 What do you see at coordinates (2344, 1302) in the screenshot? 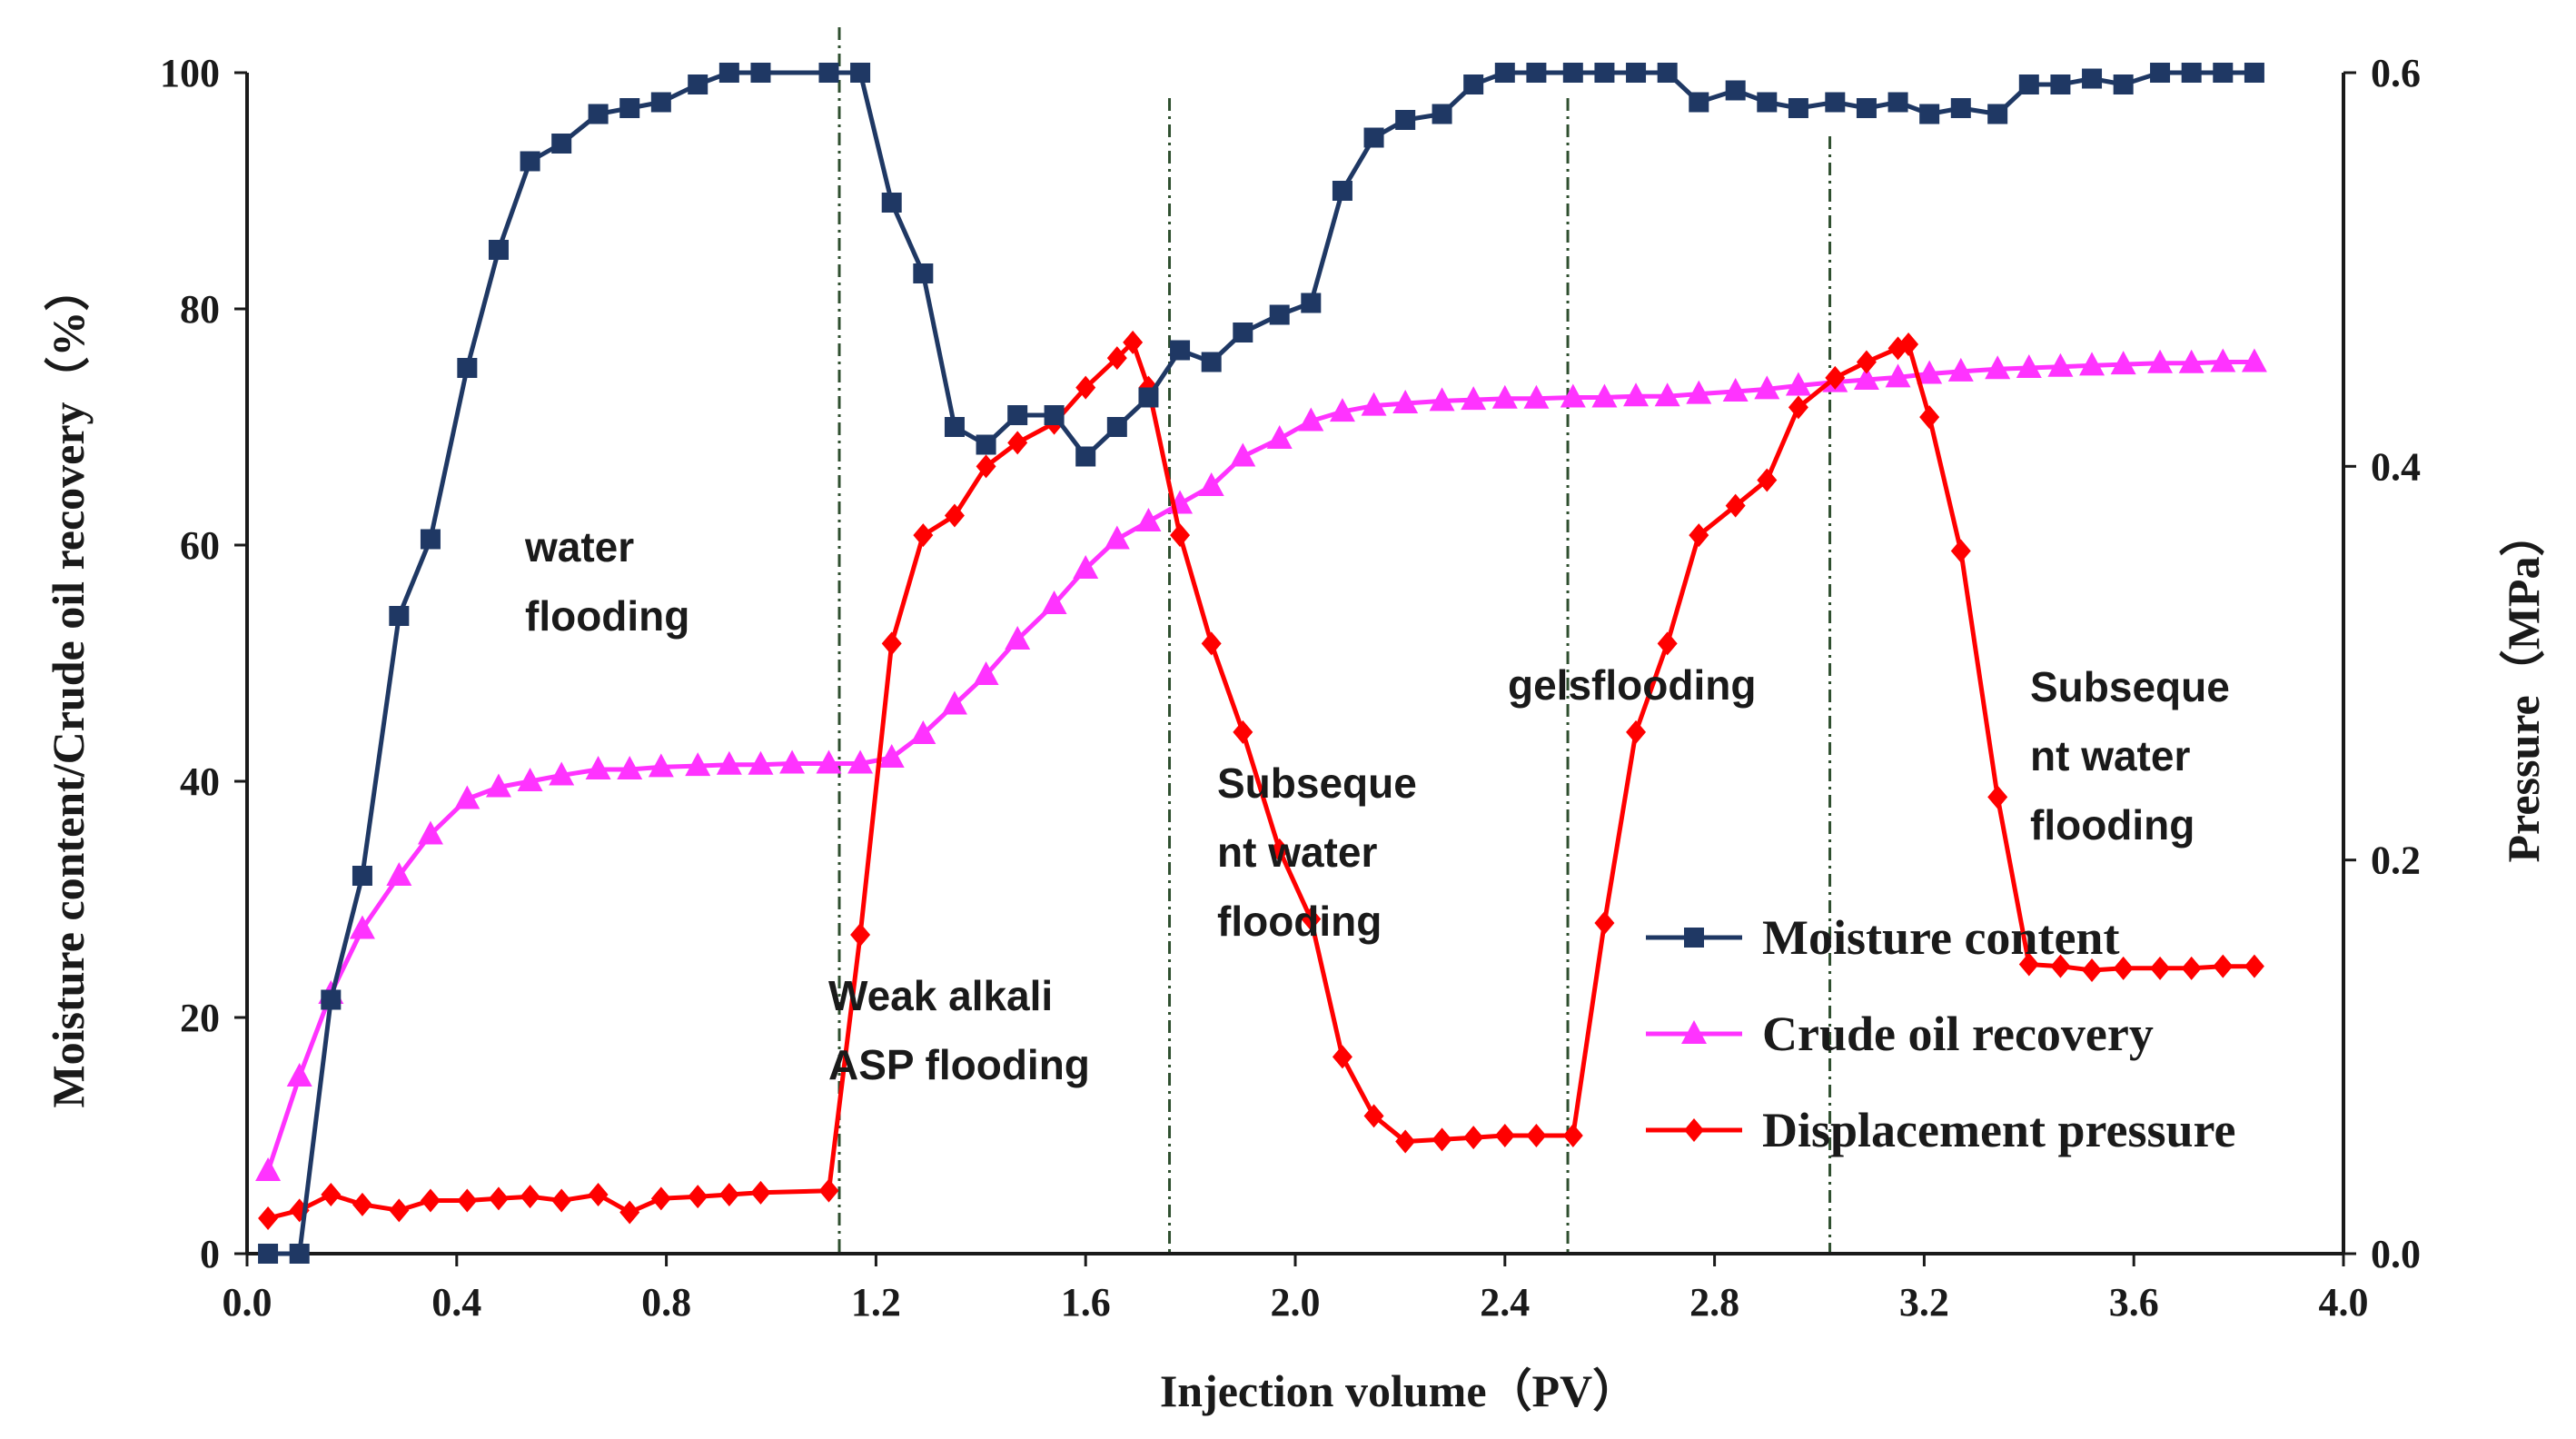
I see `x-tick-label: 4.0` at bounding box center [2344, 1302].